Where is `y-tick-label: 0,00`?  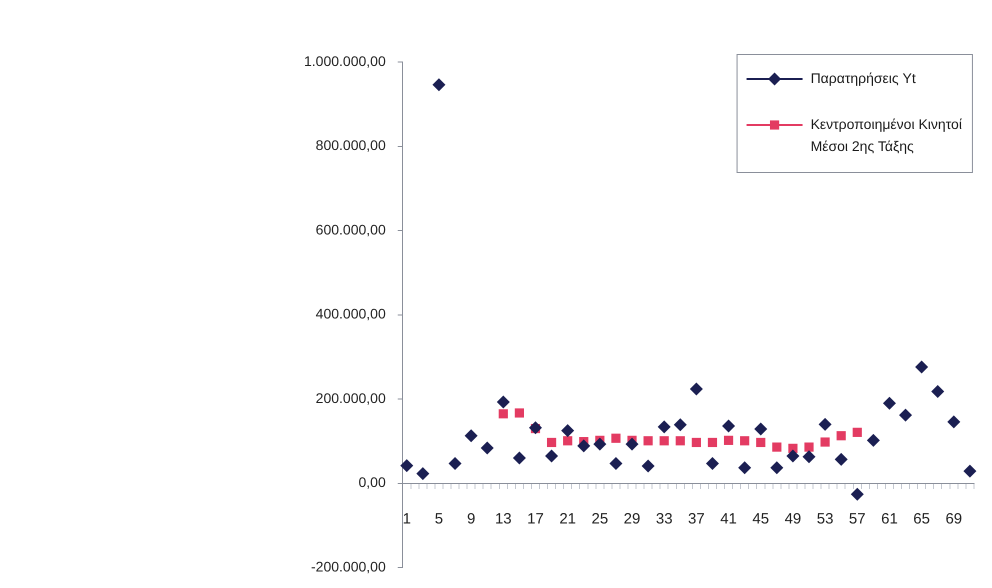
y-tick-label: 0,00 is located at coordinates (372, 482).